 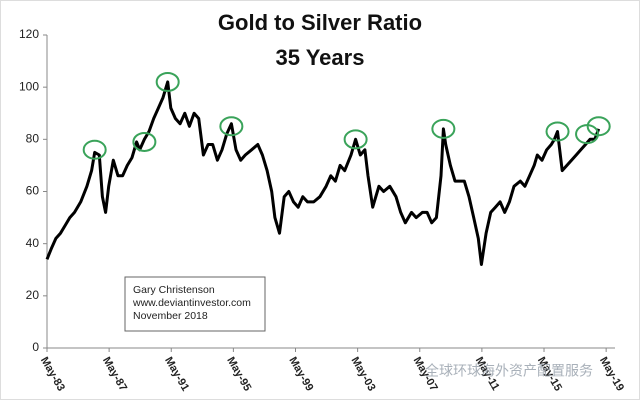 I want to click on y-tick-label: 60, so click(x=33, y=191).